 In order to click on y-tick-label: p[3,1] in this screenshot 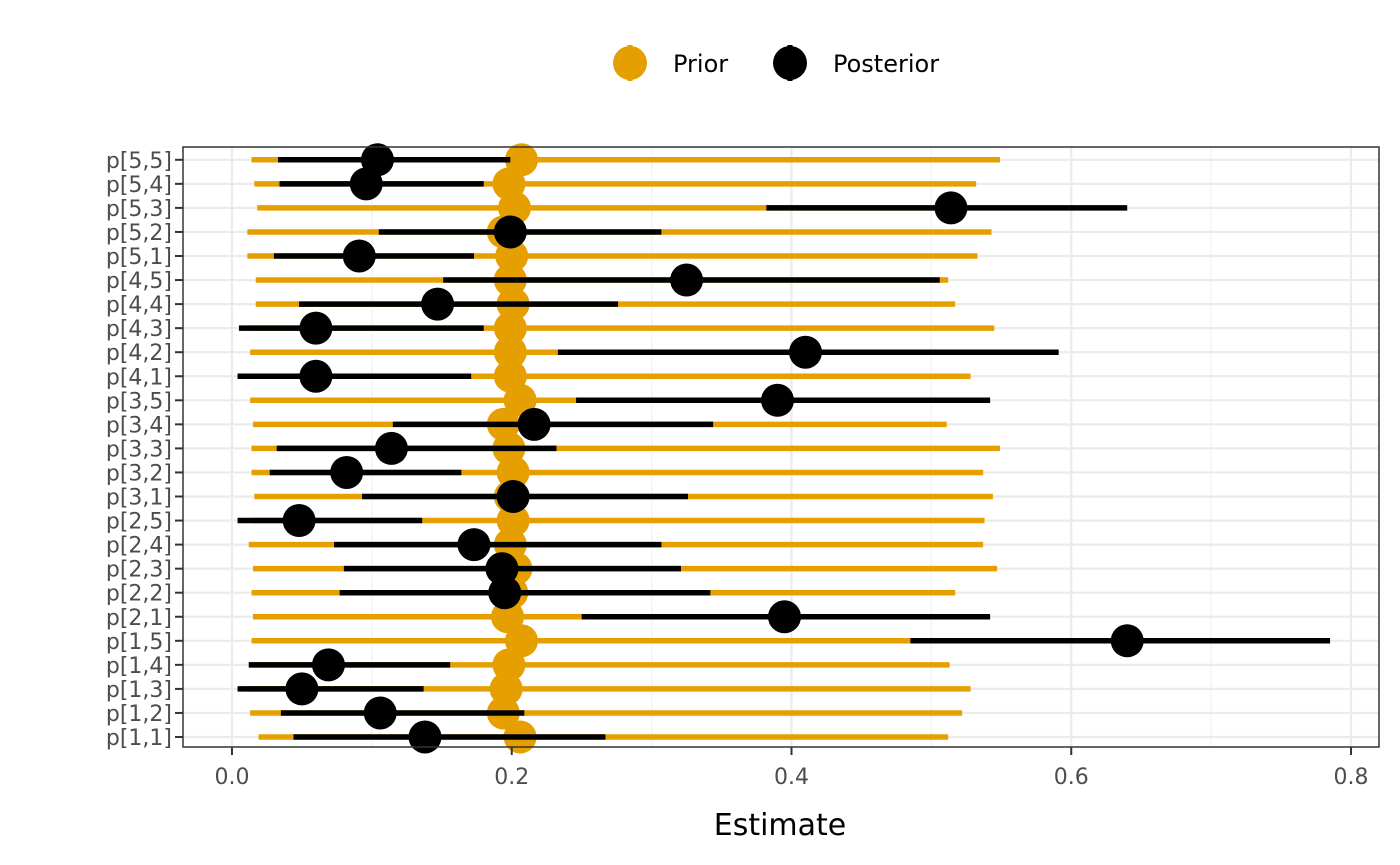, I will do `click(139, 498)`.